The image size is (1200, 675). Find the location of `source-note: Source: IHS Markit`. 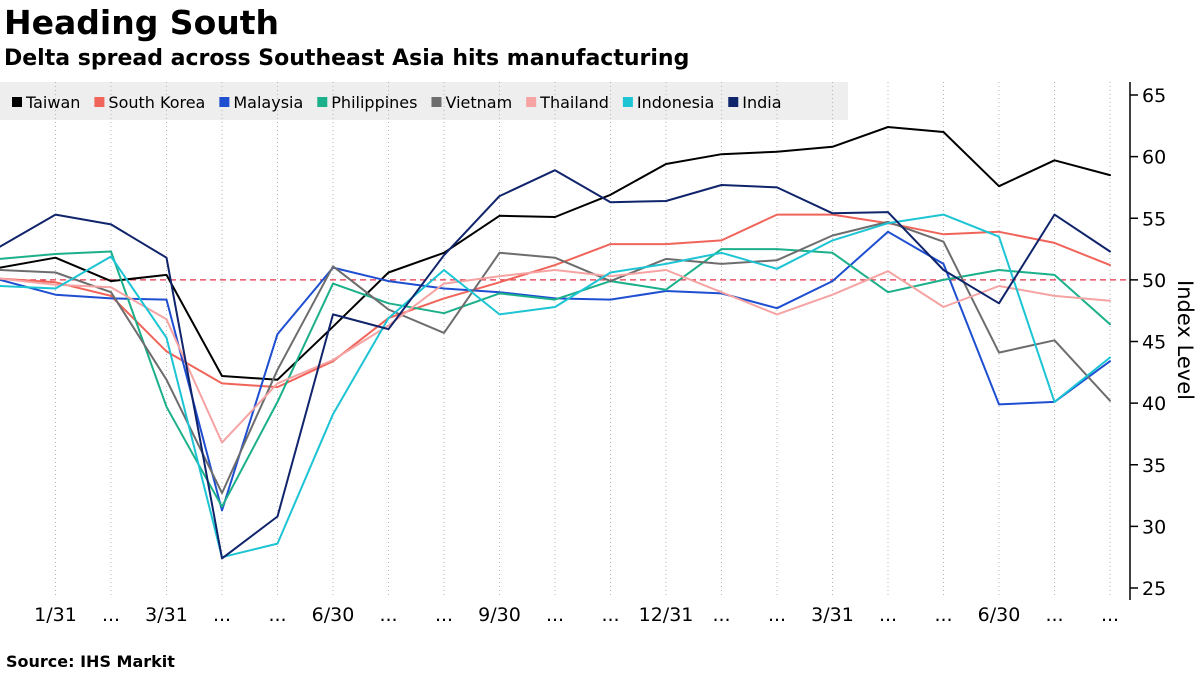

source-note: Source: IHS Markit is located at coordinates (90, 661).